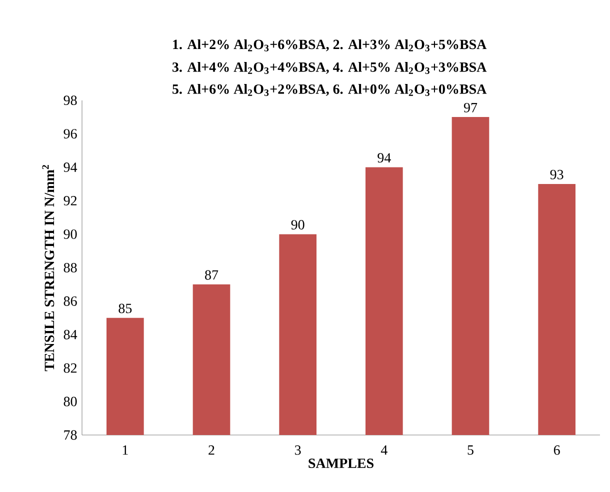 This screenshot has width=610, height=492. Describe the element at coordinates (125, 450) in the screenshot. I see `x-tick-label: 1` at that location.